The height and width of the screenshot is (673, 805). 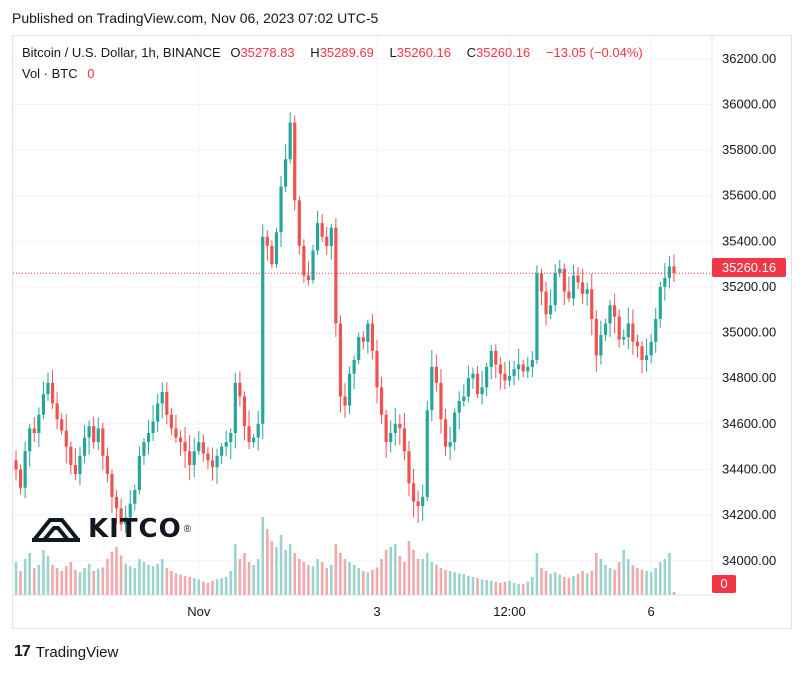 I want to click on y-tick-label: 35200.00, so click(x=749, y=286).